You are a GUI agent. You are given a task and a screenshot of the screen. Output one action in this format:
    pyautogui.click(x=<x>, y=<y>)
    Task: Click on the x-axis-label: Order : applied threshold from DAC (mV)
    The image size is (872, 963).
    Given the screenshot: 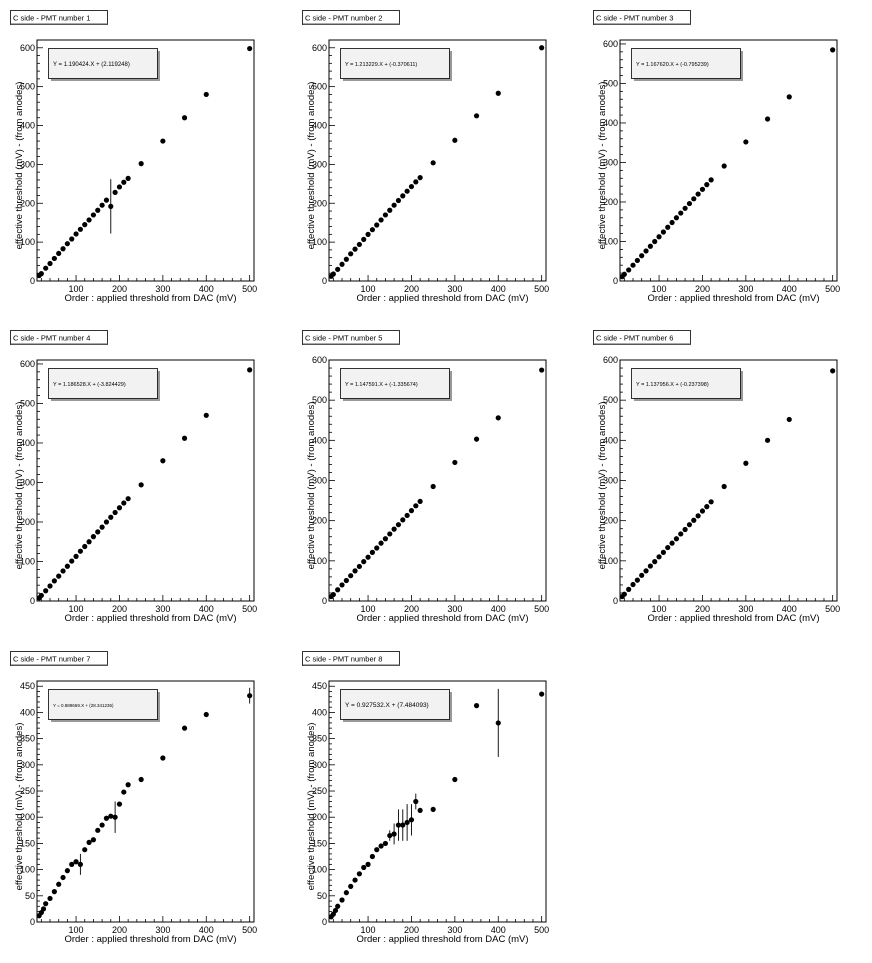 What is the action you would take?
    pyautogui.click(x=150, y=939)
    